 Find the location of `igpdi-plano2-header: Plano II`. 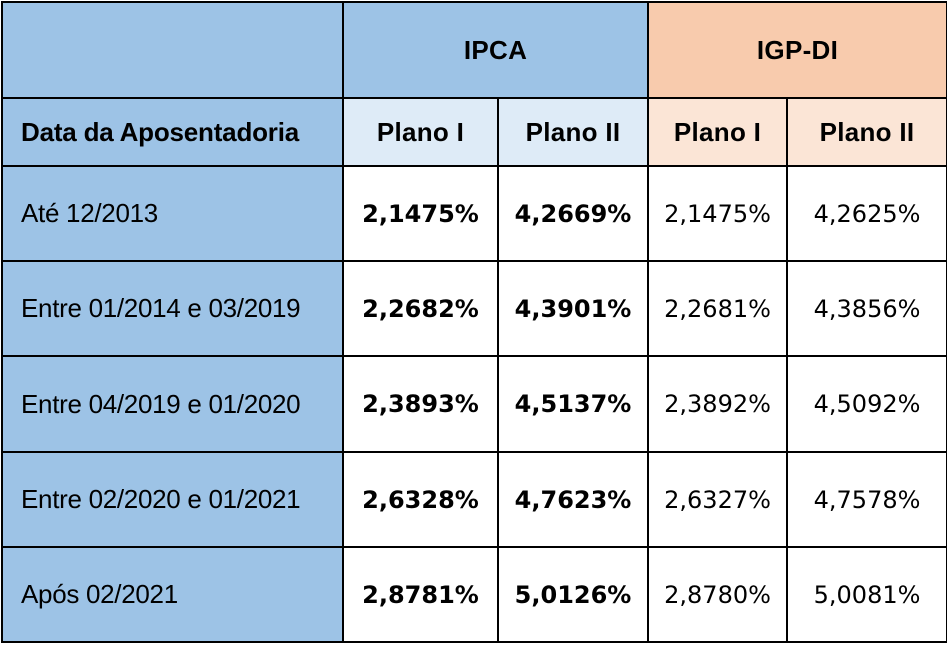

igpdi-plano2-header: Plano II is located at coordinates (866, 132).